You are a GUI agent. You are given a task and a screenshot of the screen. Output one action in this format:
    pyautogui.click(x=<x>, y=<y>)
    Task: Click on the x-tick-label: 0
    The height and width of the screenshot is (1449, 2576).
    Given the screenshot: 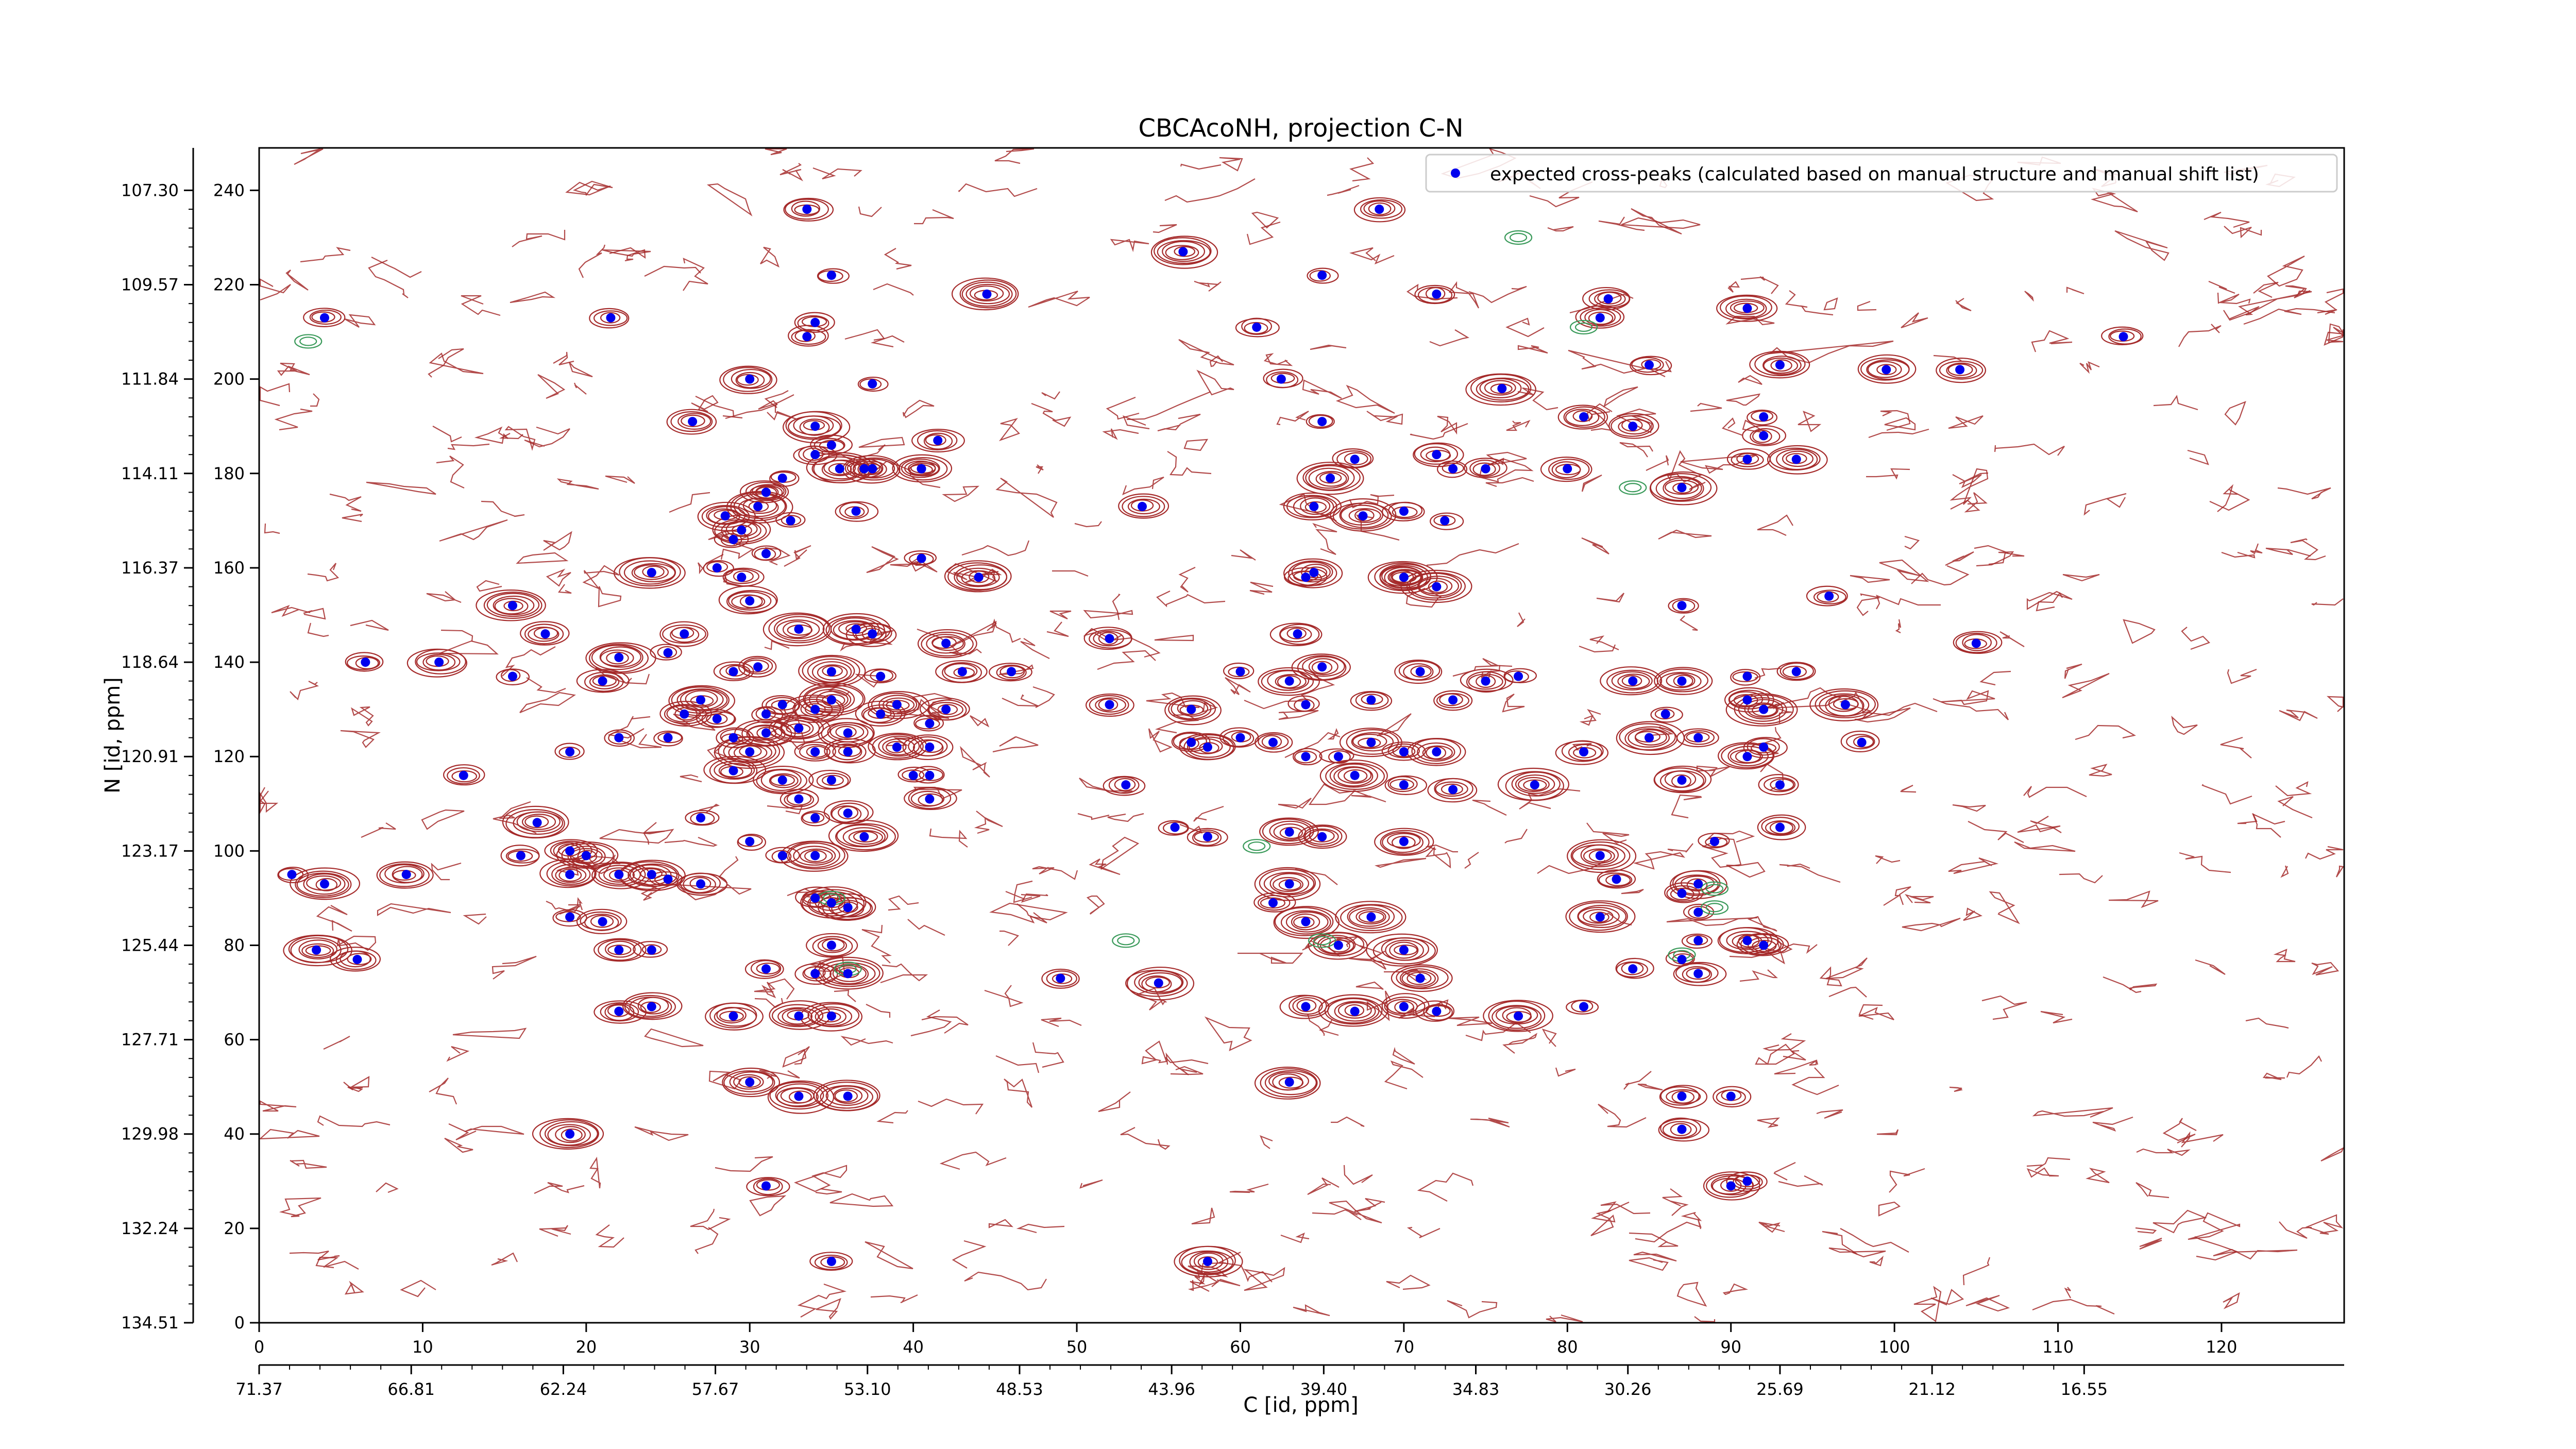 What is the action you would take?
    pyautogui.click(x=259, y=1347)
    